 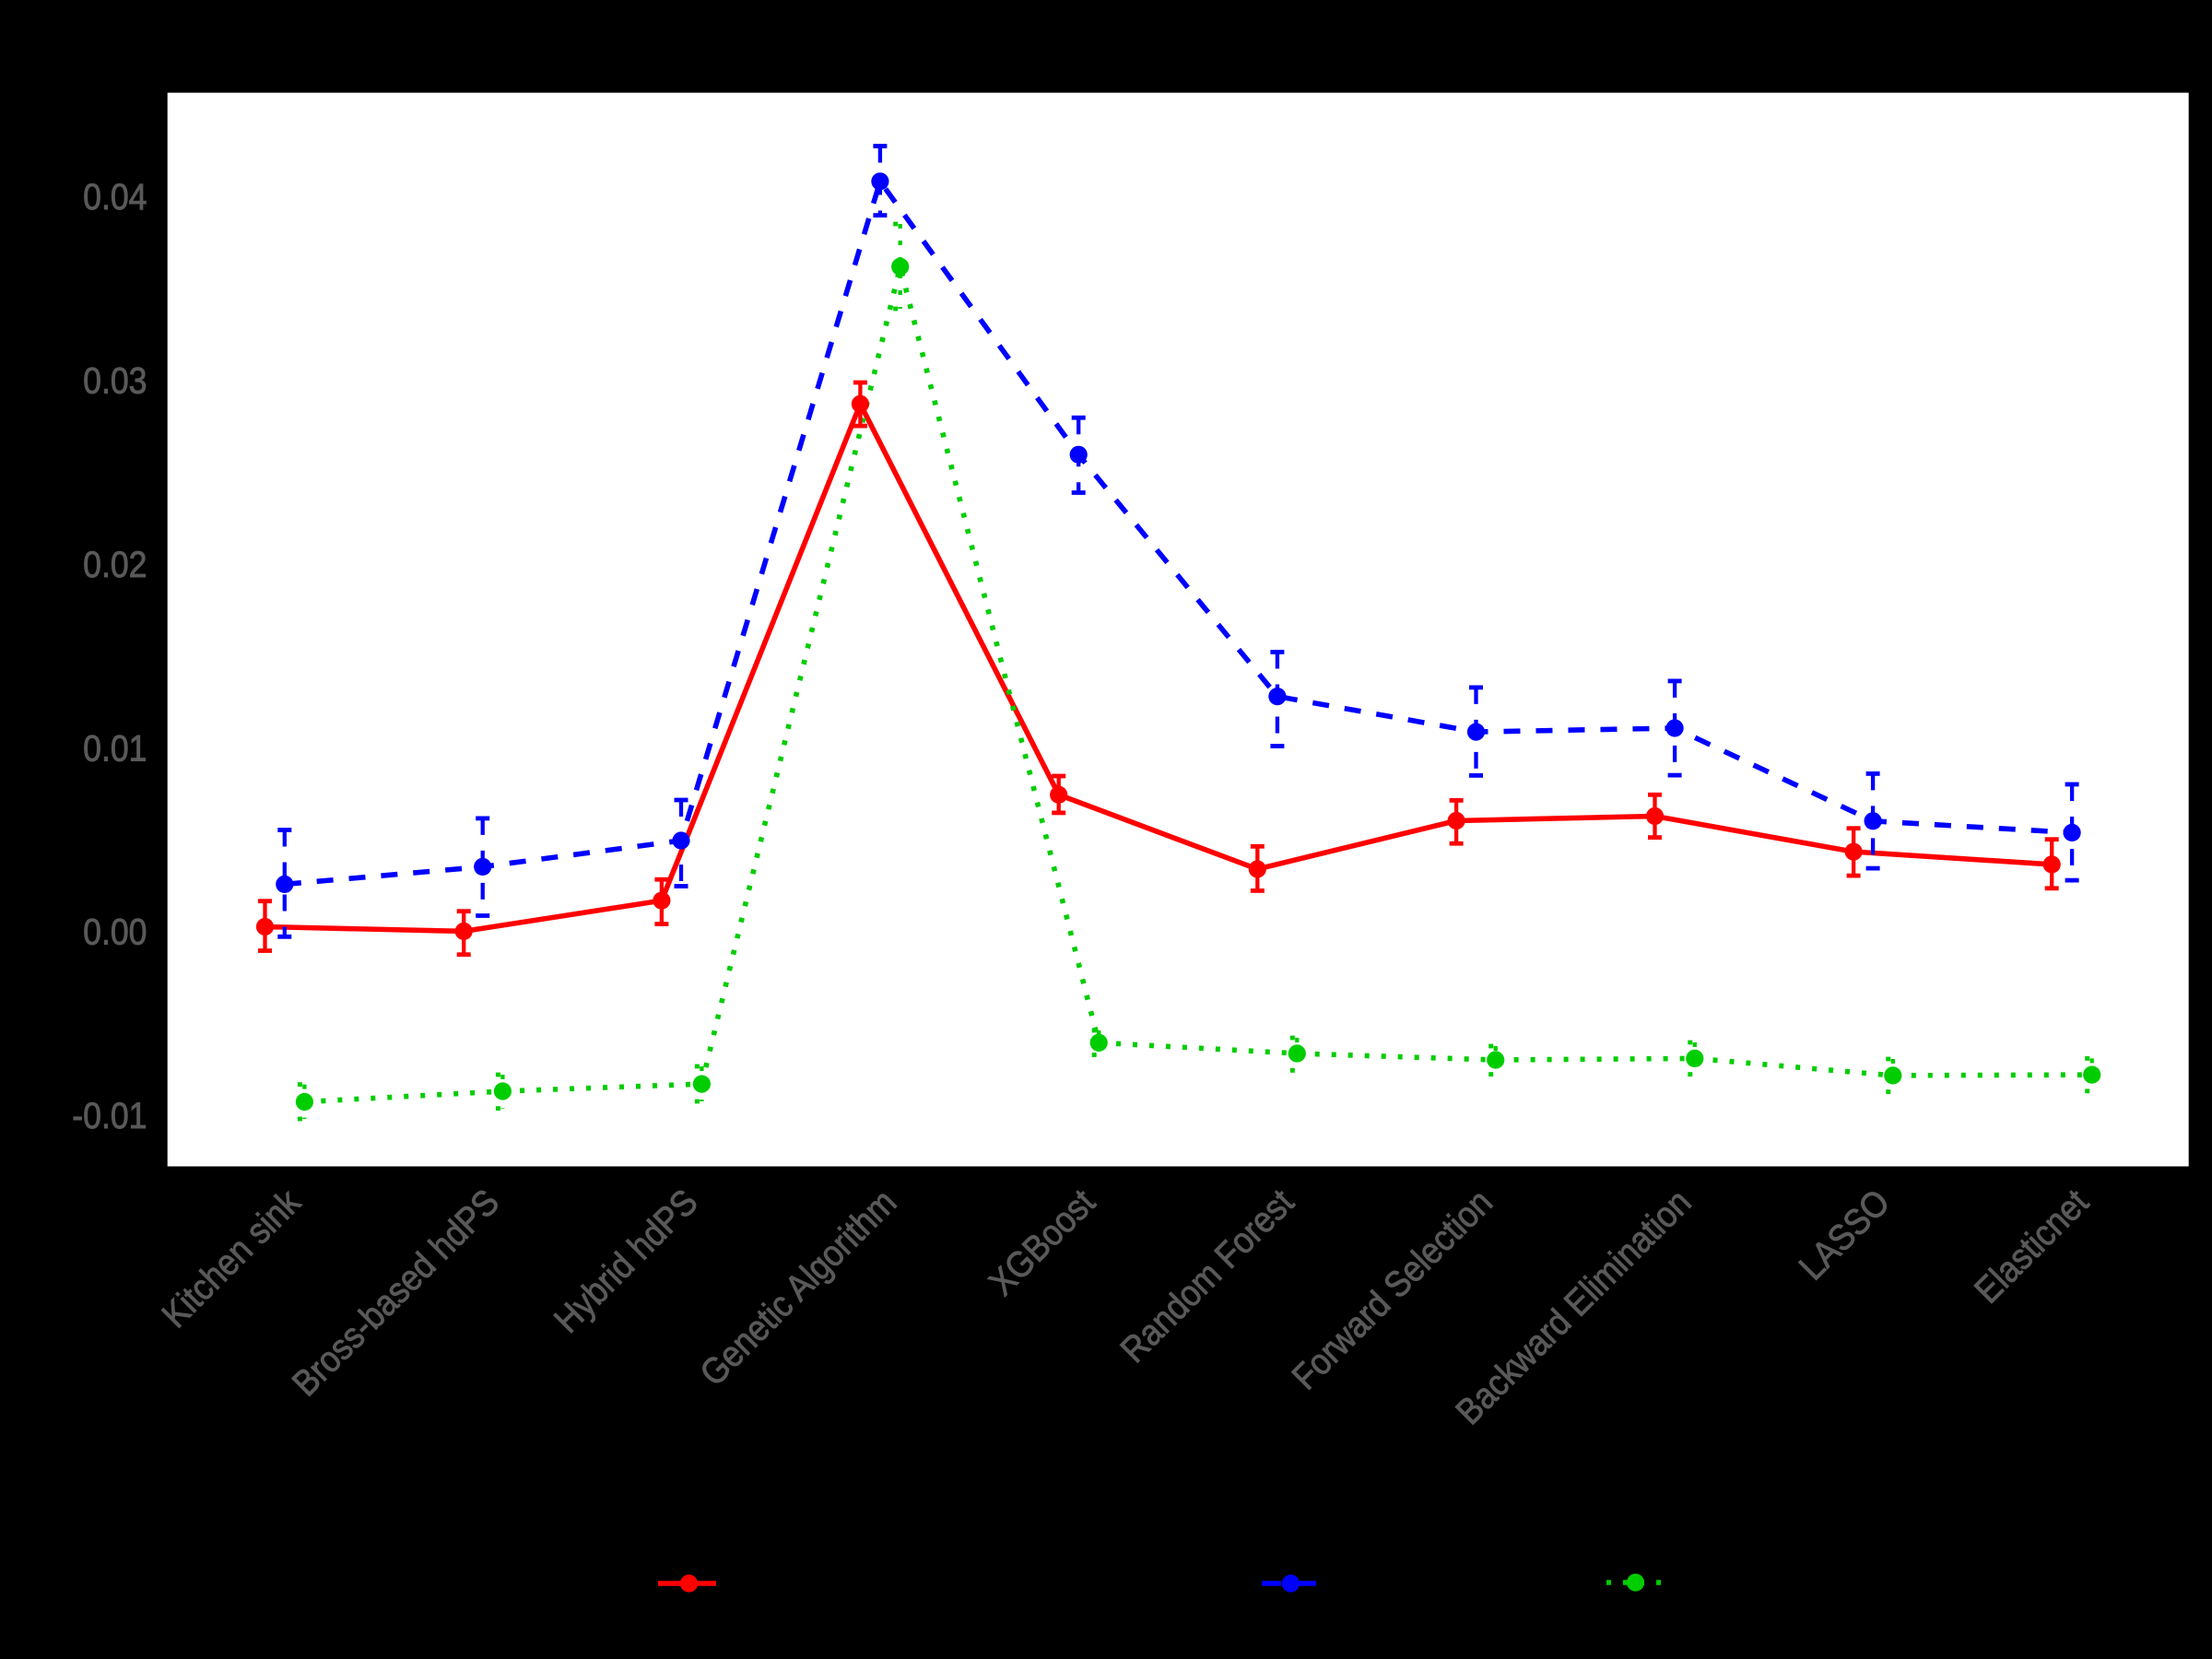 What do you see at coordinates (115, 196) in the screenshot?
I see `svg-text: 0.04` at bounding box center [115, 196].